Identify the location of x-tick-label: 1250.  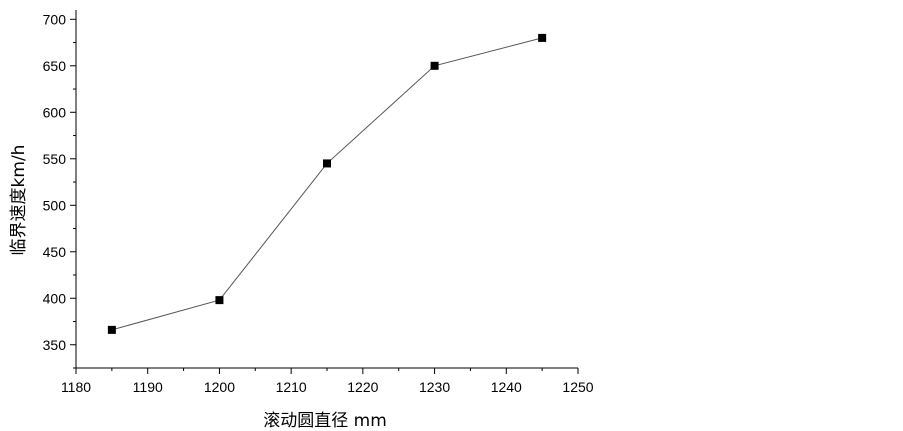
(577, 387).